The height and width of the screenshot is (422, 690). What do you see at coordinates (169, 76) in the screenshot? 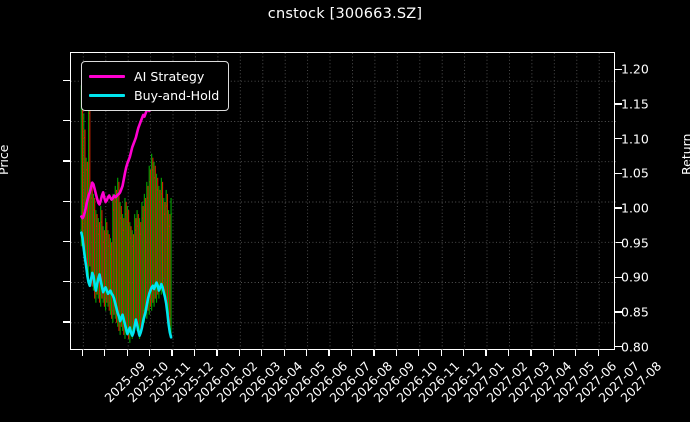
I see `legend-label: AI Strategy` at bounding box center [169, 76].